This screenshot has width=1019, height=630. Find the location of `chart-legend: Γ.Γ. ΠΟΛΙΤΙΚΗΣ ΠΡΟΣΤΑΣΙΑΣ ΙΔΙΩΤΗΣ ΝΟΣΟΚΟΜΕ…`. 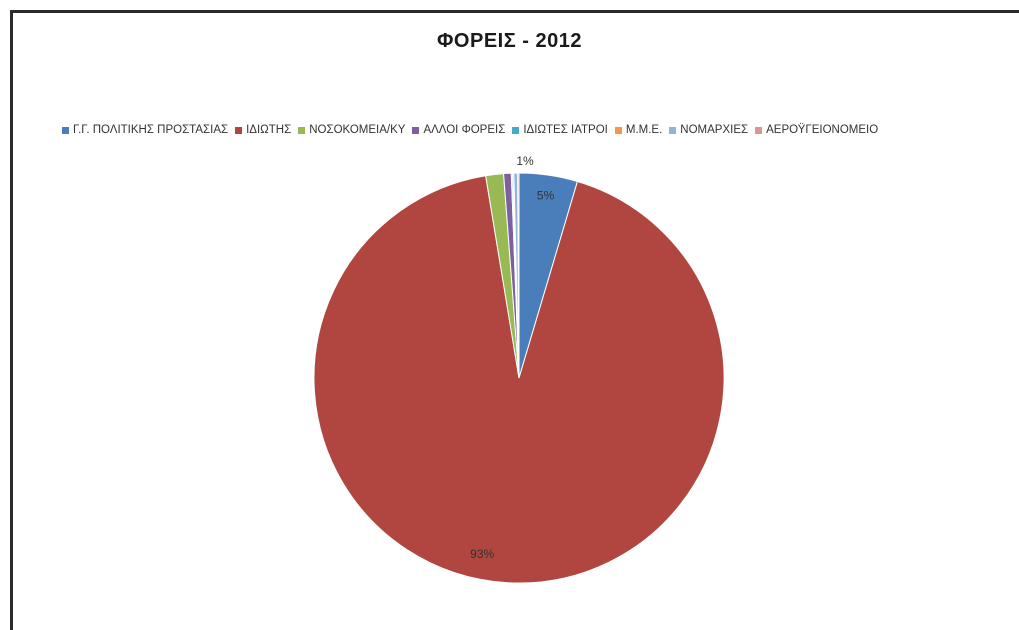

chart-legend: Γ.Γ. ΠΟΛΙΤΙΚΗΣ ΠΡΟΣΤΑΣΙΑΣ ΙΔΙΩΤΗΣ ΝΟΣΟΚΟΜΕ… is located at coordinates (540, 130).